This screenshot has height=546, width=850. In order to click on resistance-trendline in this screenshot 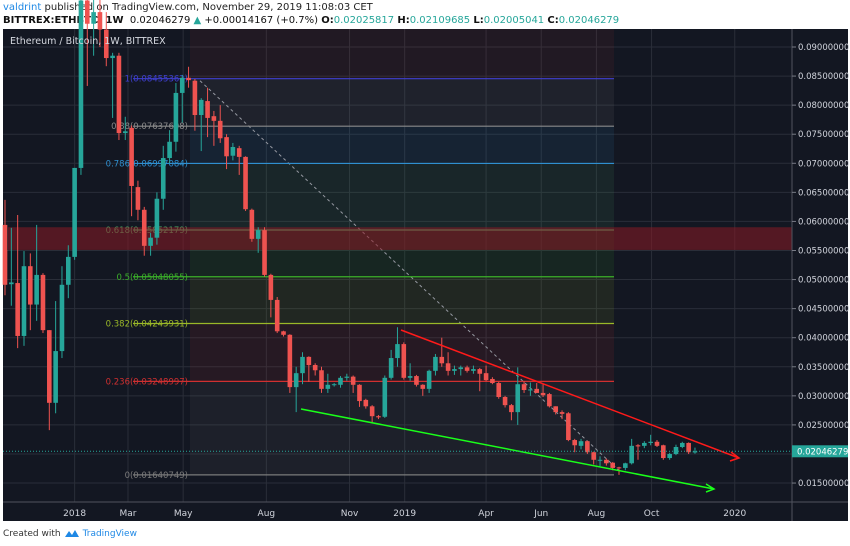, I will do `click(570, 394)`.